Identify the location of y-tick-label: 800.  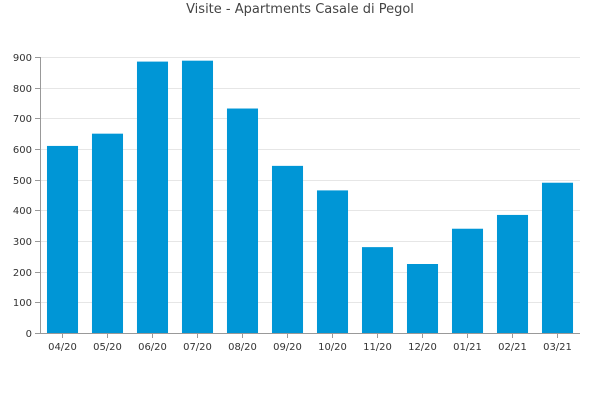
(22, 89).